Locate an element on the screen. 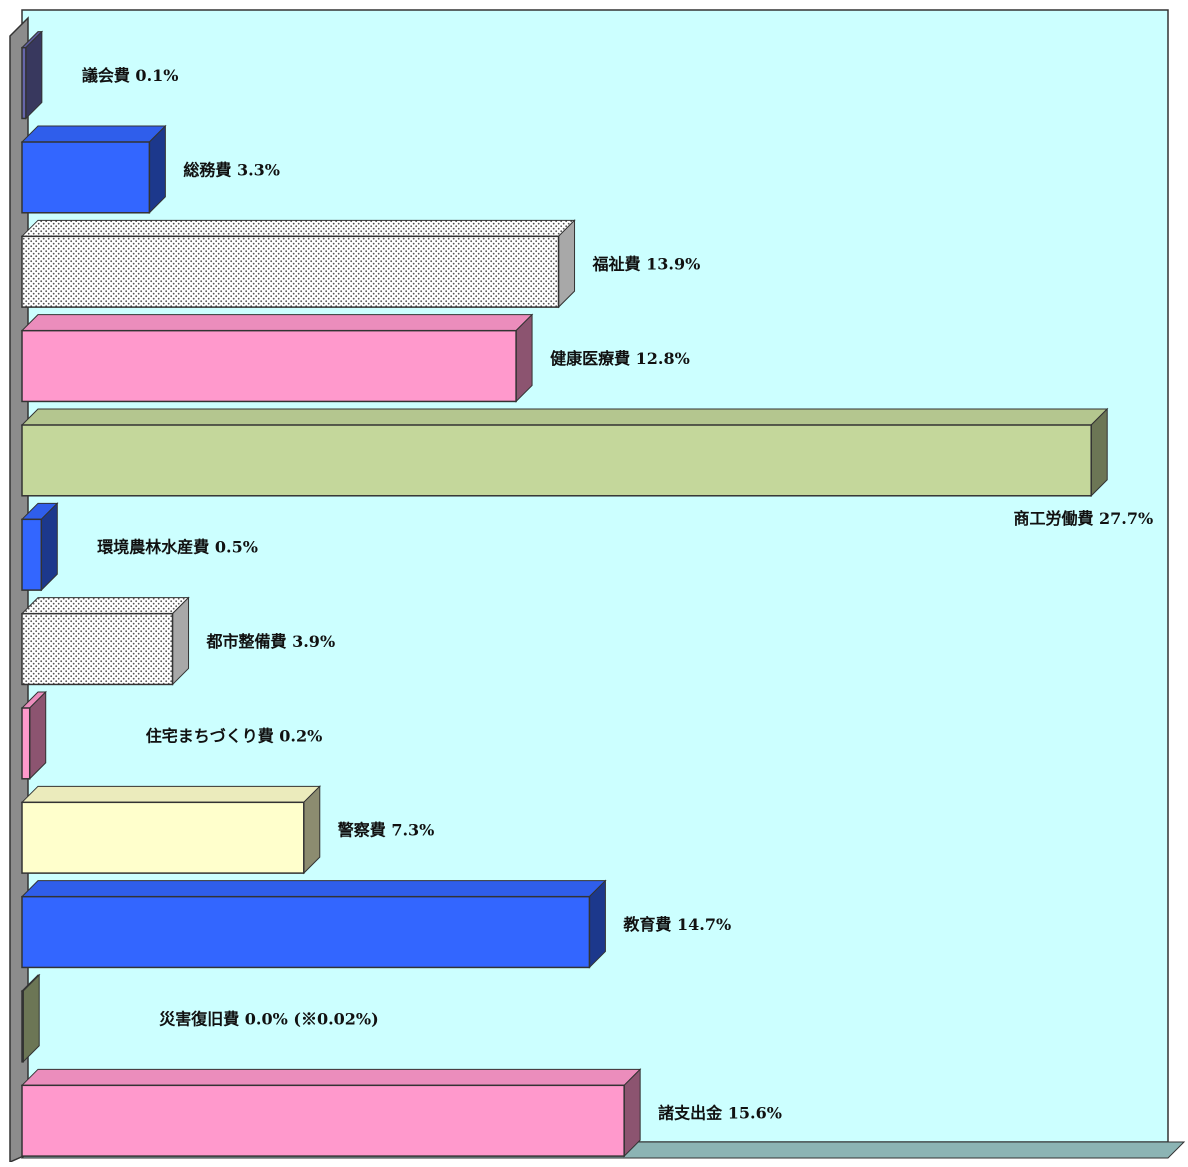 The image size is (1188, 1167). bar-label-6: 都市整備費 3.9% is located at coordinates (271, 641).